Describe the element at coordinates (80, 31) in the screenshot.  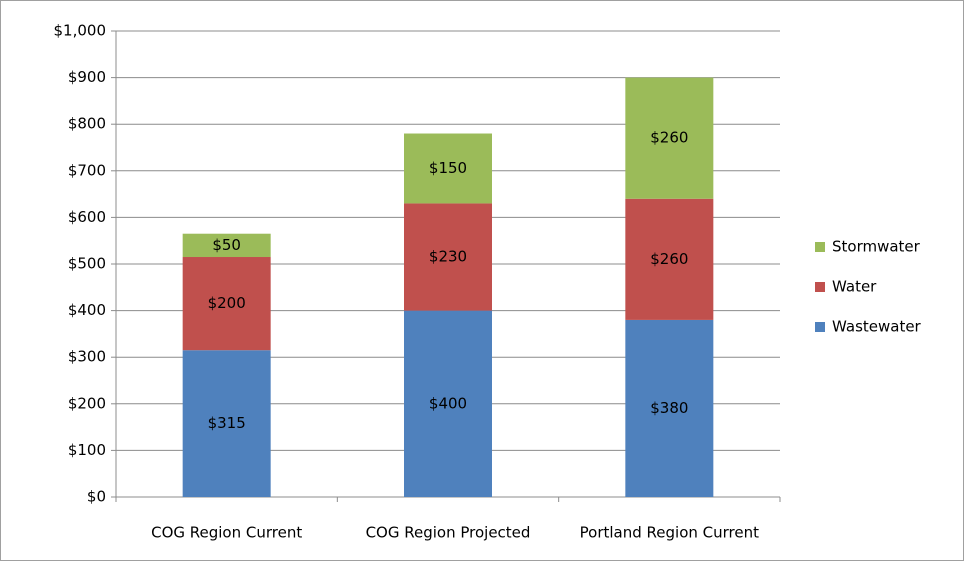
I see `y-tick-label: $1,000` at that location.